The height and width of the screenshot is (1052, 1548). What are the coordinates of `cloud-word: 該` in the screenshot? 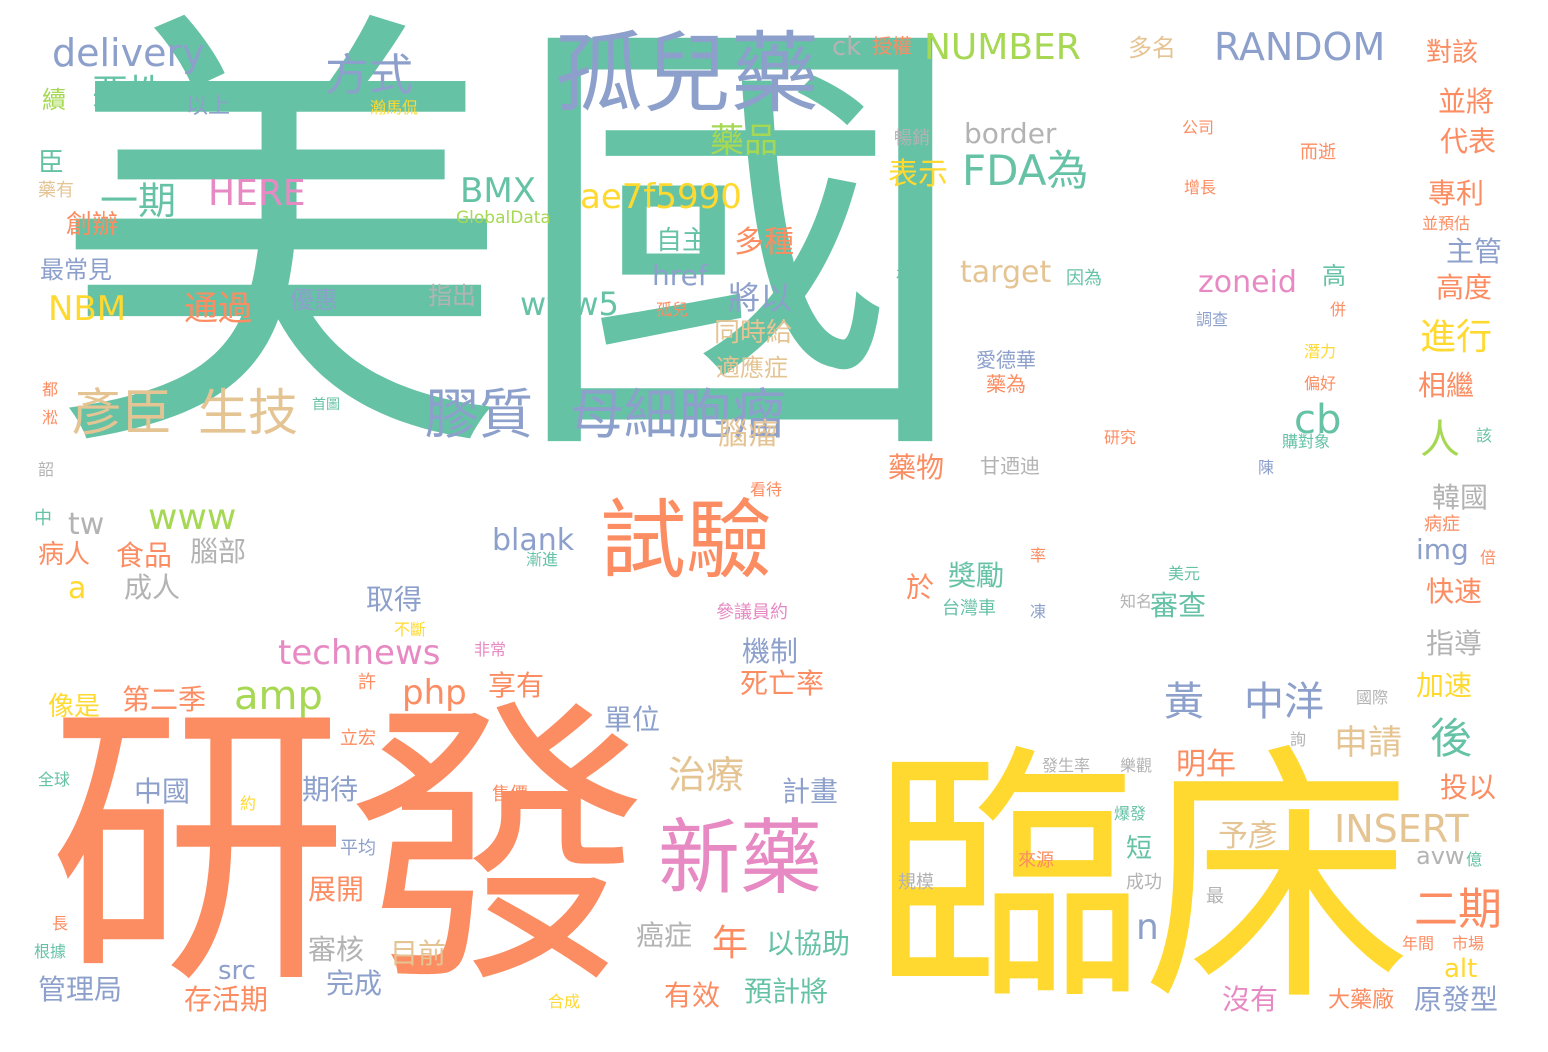 It's located at (1484, 435).